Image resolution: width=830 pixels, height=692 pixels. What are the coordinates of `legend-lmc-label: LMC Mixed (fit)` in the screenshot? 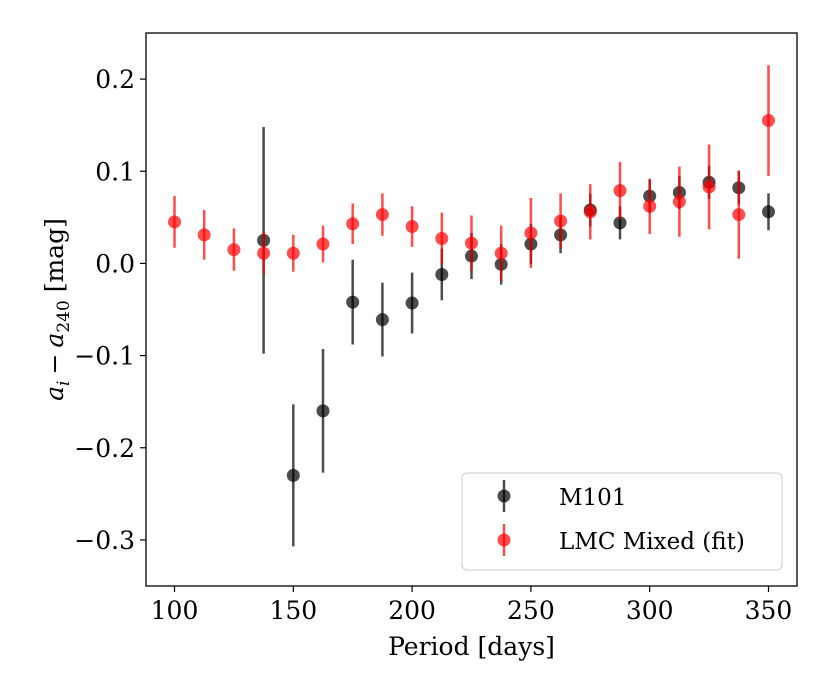 It's located at (652, 542).